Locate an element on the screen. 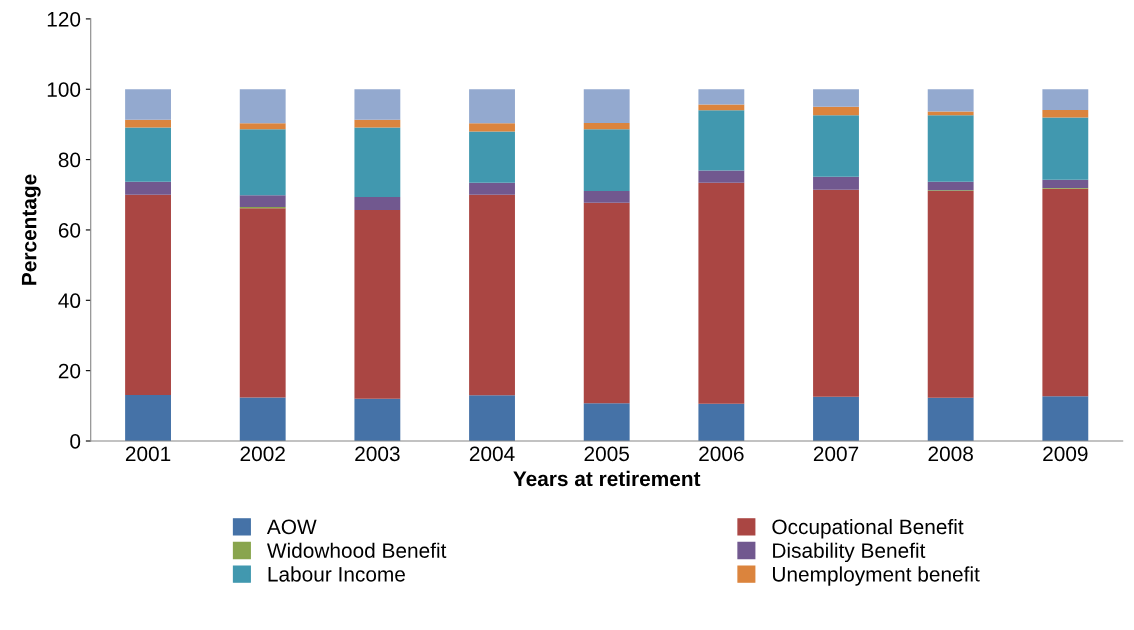 The width and height of the screenshot is (1134, 630). legend-label: AOW is located at coordinates (291, 527).